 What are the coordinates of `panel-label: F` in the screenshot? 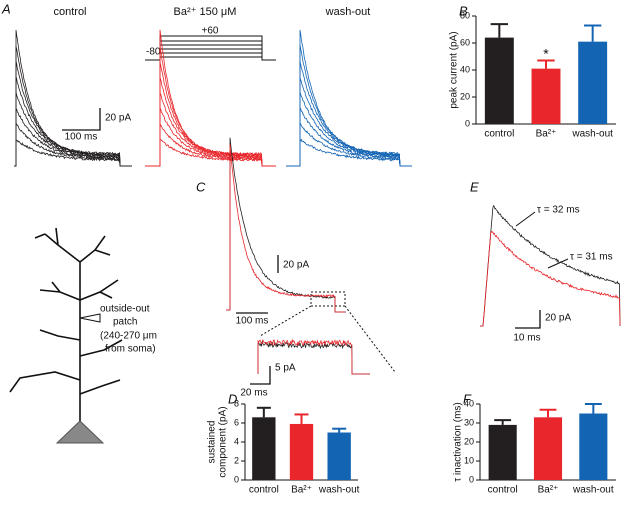 It's located at (467, 398).